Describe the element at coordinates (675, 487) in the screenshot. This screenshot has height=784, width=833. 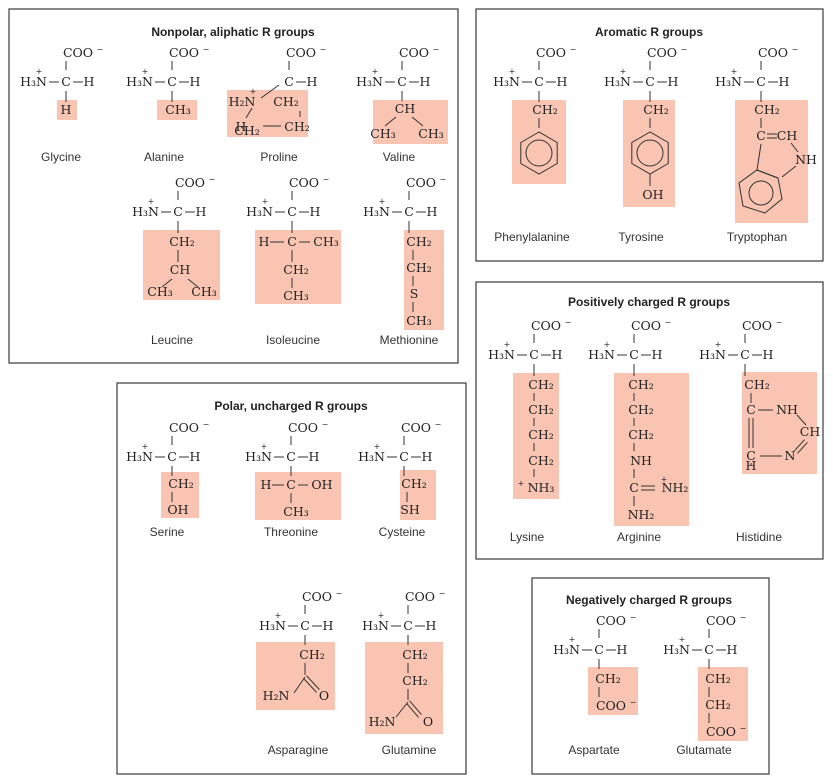
I see `r-group-atom: NH₂` at that location.